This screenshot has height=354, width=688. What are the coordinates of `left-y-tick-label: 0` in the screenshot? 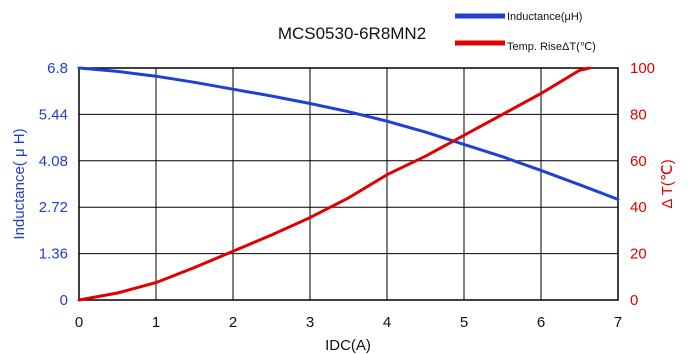 It's located at (64, 300).